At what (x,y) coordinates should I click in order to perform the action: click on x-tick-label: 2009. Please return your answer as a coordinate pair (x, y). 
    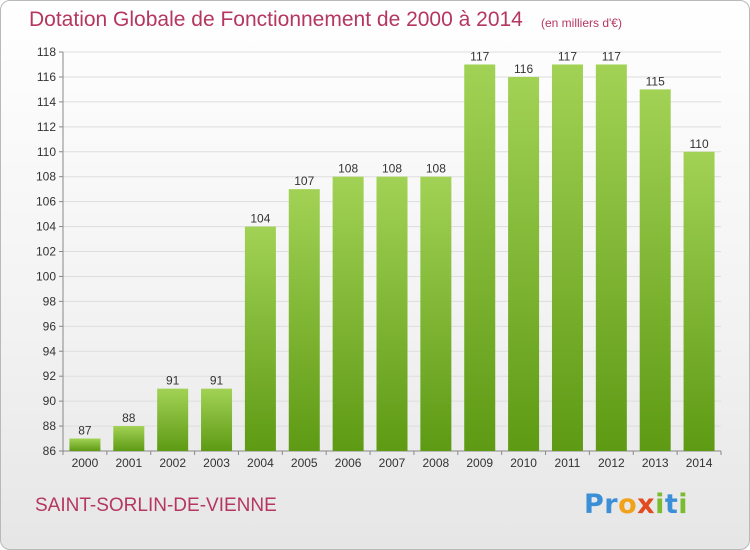
    Looking at the image, I should click on (479, 463).